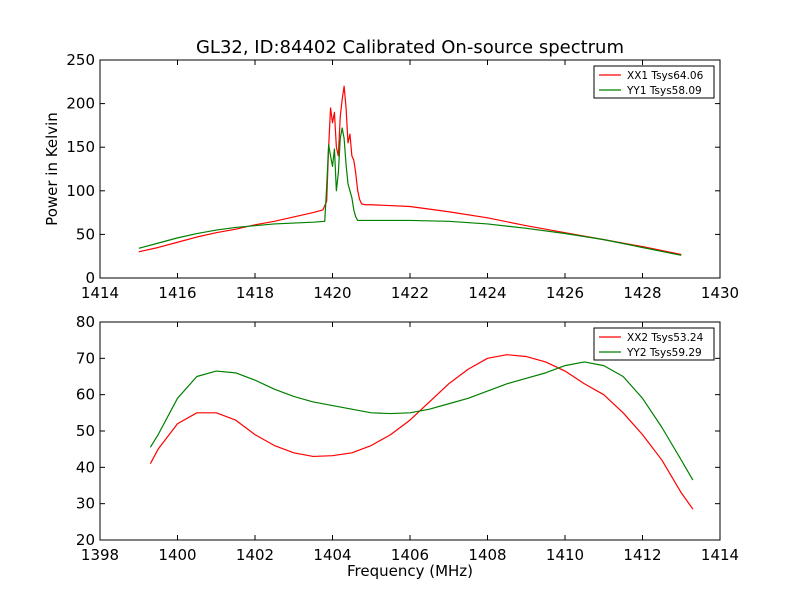  I want to click on legend-entry: YY1 Tsys58.09, so click(664, 91).